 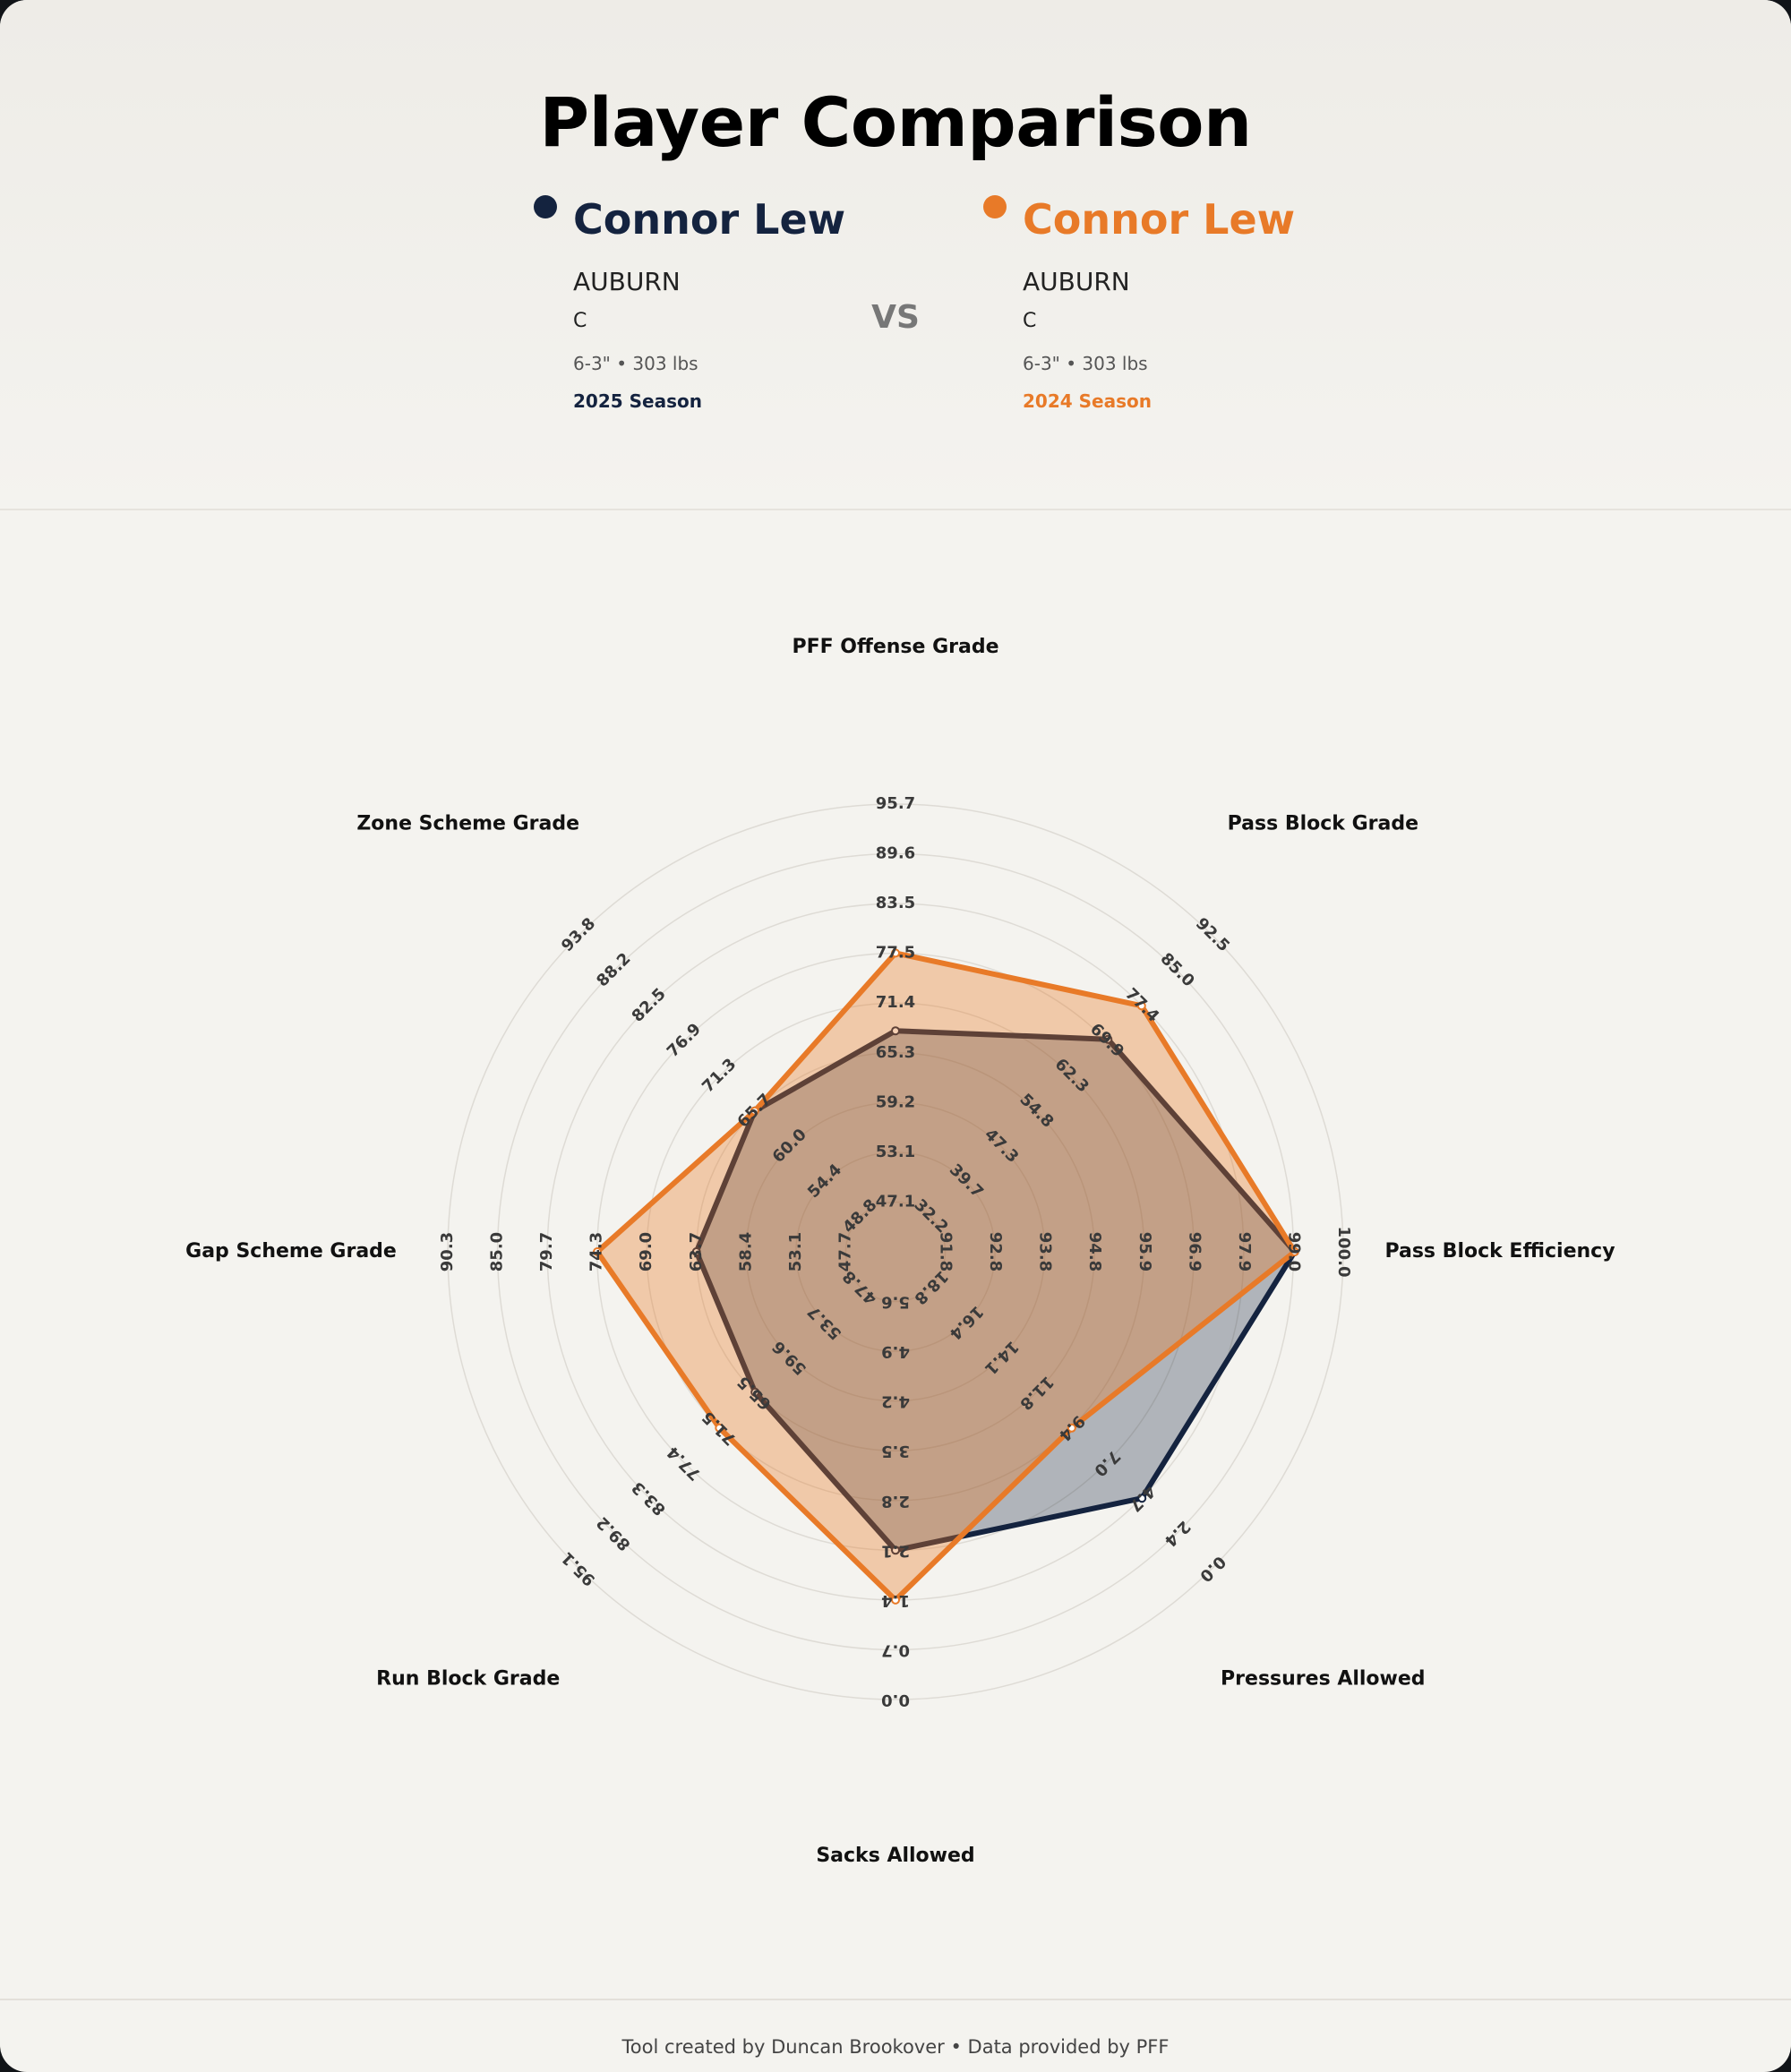 What do you see at coordinates (1087, 401) in the screenshot?
I see `player-season: 2024 Season` at bounding box center [1087, 401].